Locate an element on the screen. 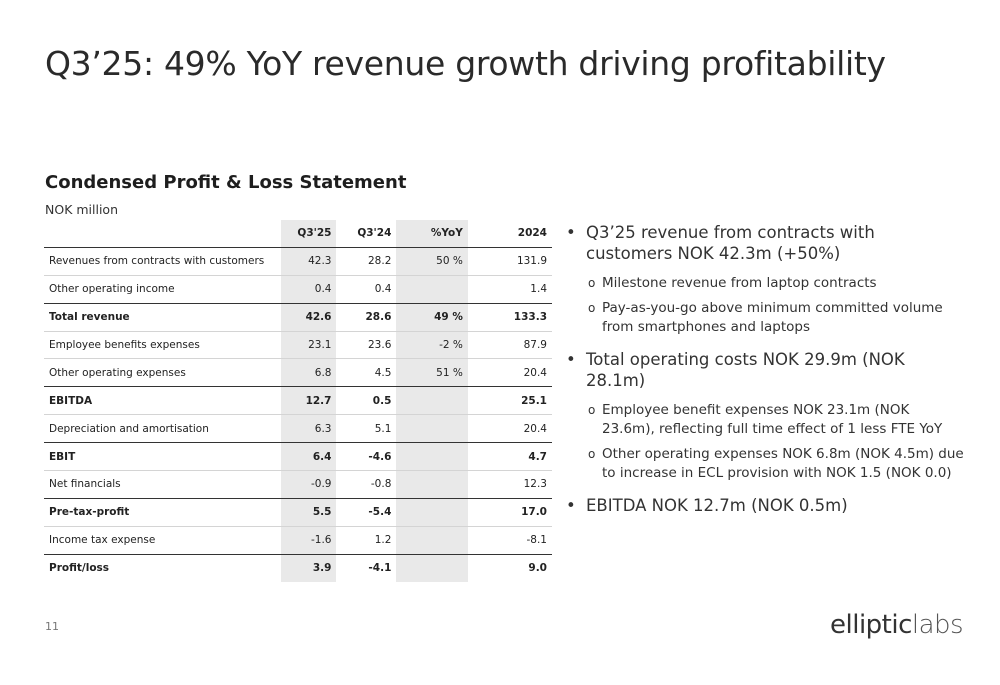  company-logo: ellipticlabs is located at coordinates (897, 625).